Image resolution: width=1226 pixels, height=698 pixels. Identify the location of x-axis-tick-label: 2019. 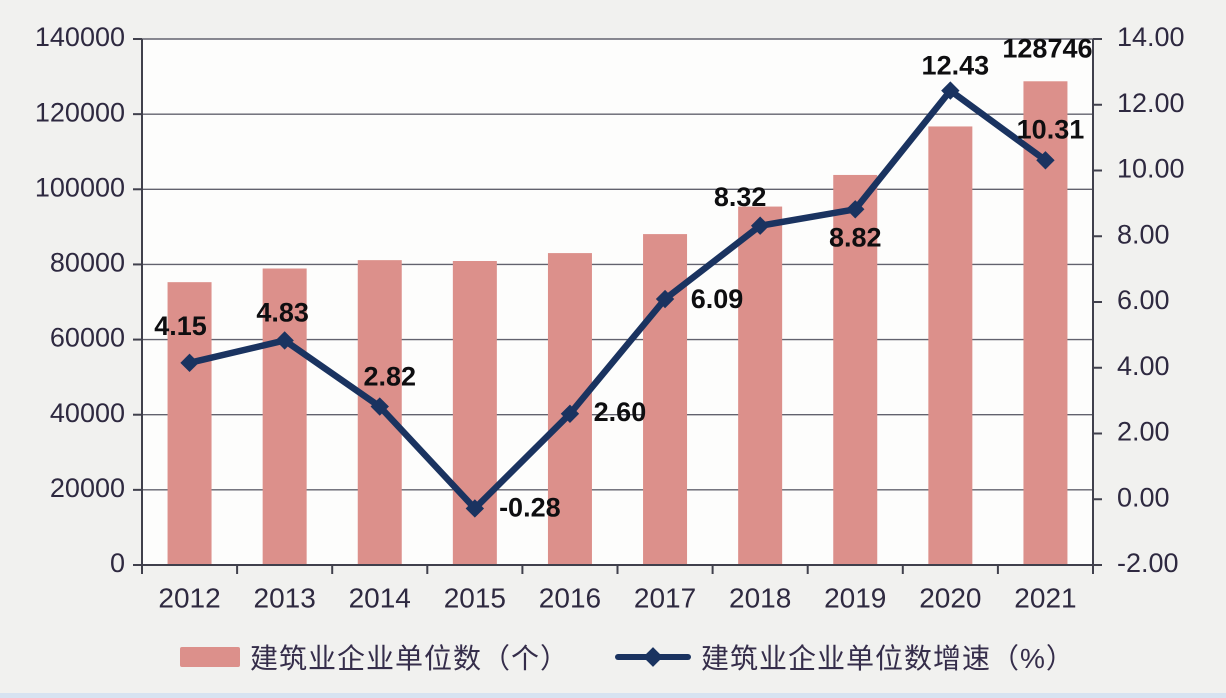
(855, 597).